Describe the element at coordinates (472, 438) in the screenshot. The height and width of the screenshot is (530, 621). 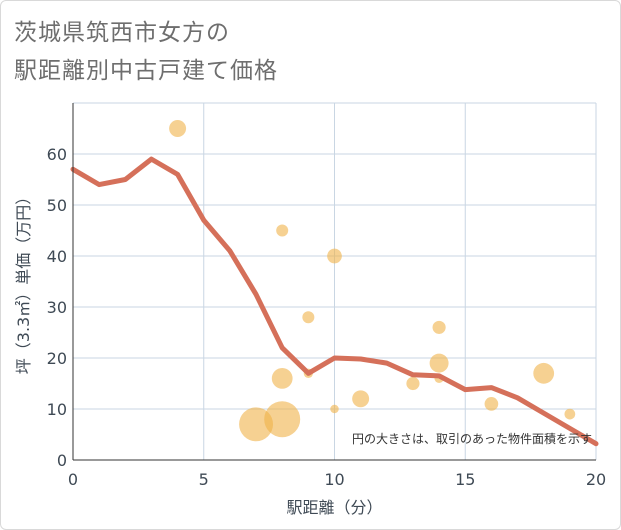
I see `bubble-size-note: 円の大きさは、取引のあった物件面積を示す` at that location.